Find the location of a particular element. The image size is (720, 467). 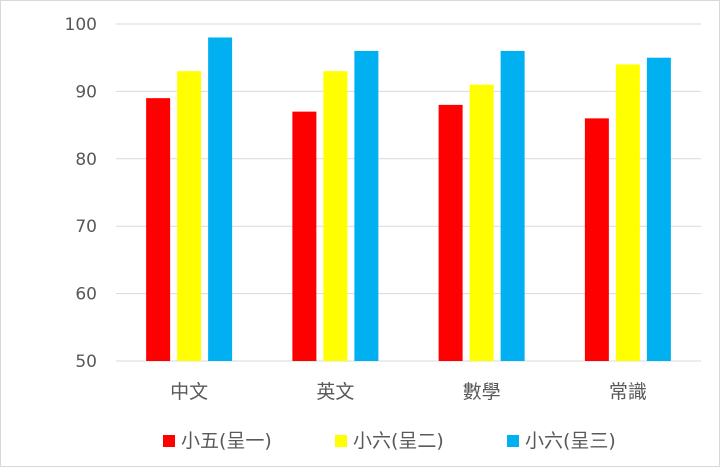

bar-中文-小五(呈一) is located at coordinates (158, 229).